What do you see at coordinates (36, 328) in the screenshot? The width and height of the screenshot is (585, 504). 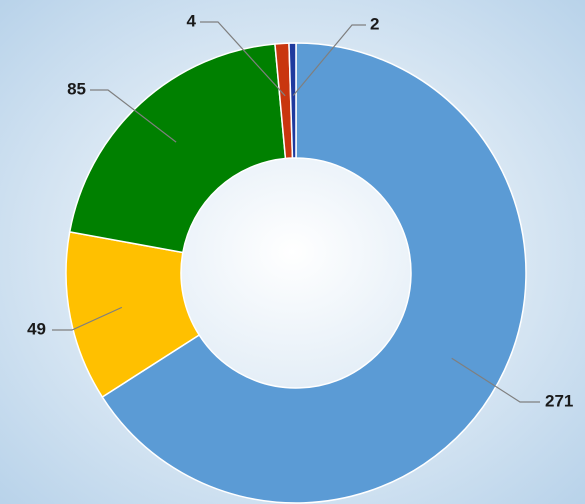 I see `data-label: 49` at bounding box center [36, 328].